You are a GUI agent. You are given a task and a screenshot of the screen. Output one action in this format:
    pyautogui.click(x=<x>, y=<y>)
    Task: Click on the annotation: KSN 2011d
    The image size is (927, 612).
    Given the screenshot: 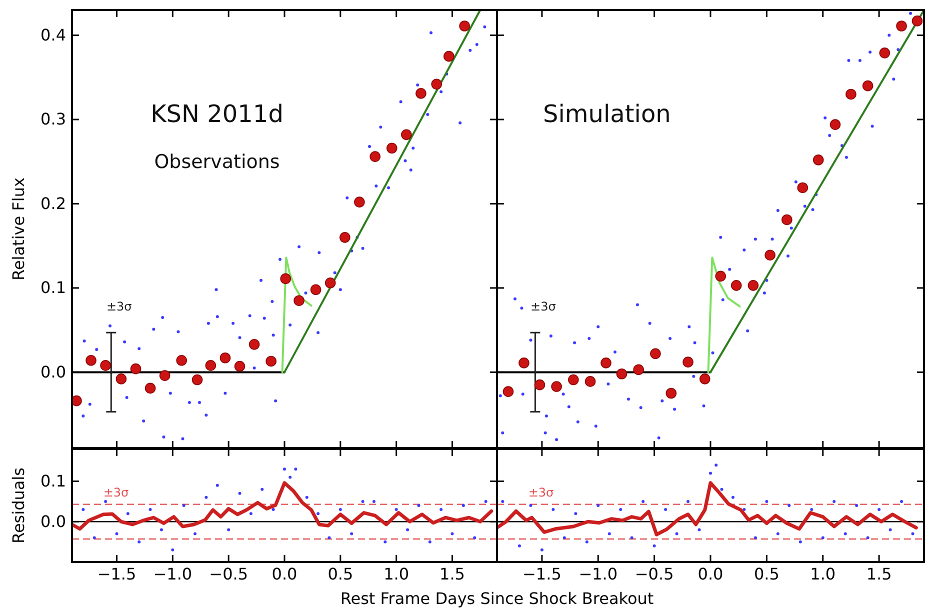 What is the action you would take?
    pyautogui.click(x=217, y=114)
    